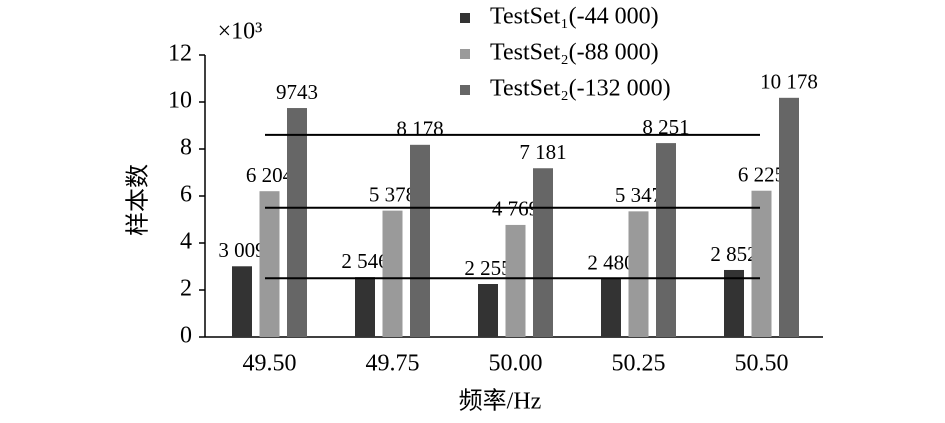 Image resolution: width=945 pixels, height=423 pixels. Describe the element at coordinates (186, 289) in the screenshot. I see `y-tick-label: 2` at that location.